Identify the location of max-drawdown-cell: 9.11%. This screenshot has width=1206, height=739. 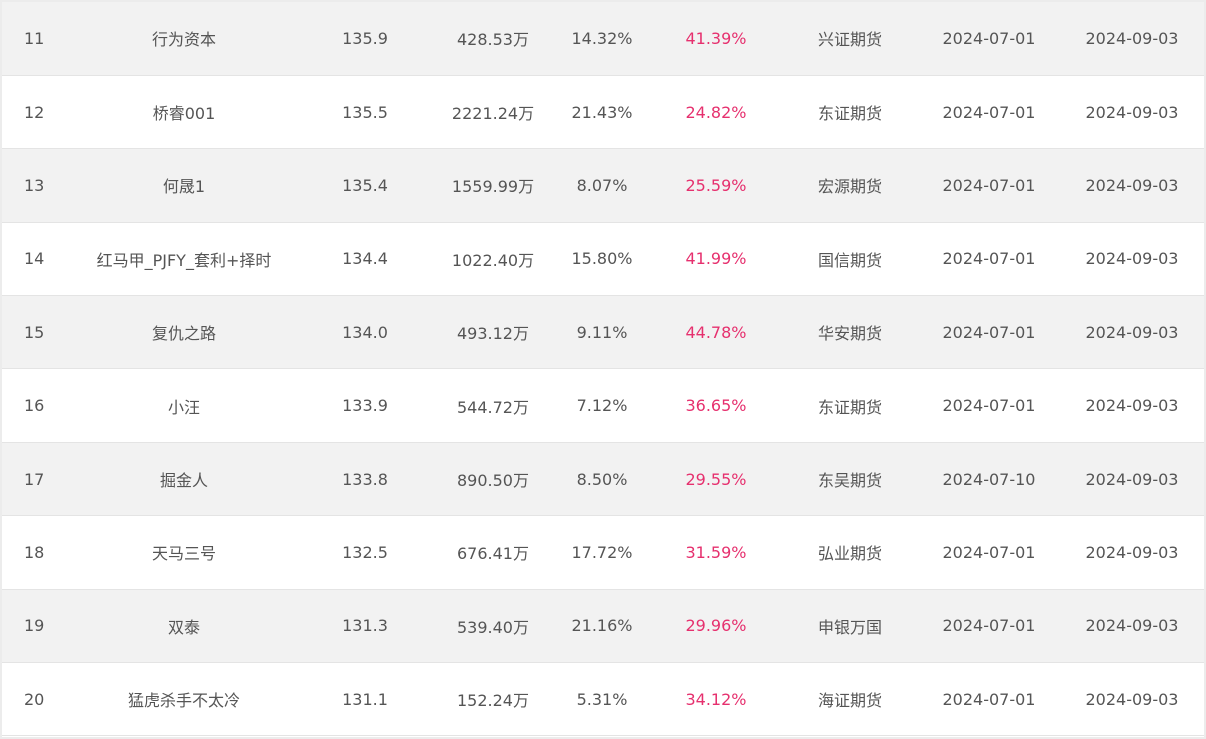
(602, 332).